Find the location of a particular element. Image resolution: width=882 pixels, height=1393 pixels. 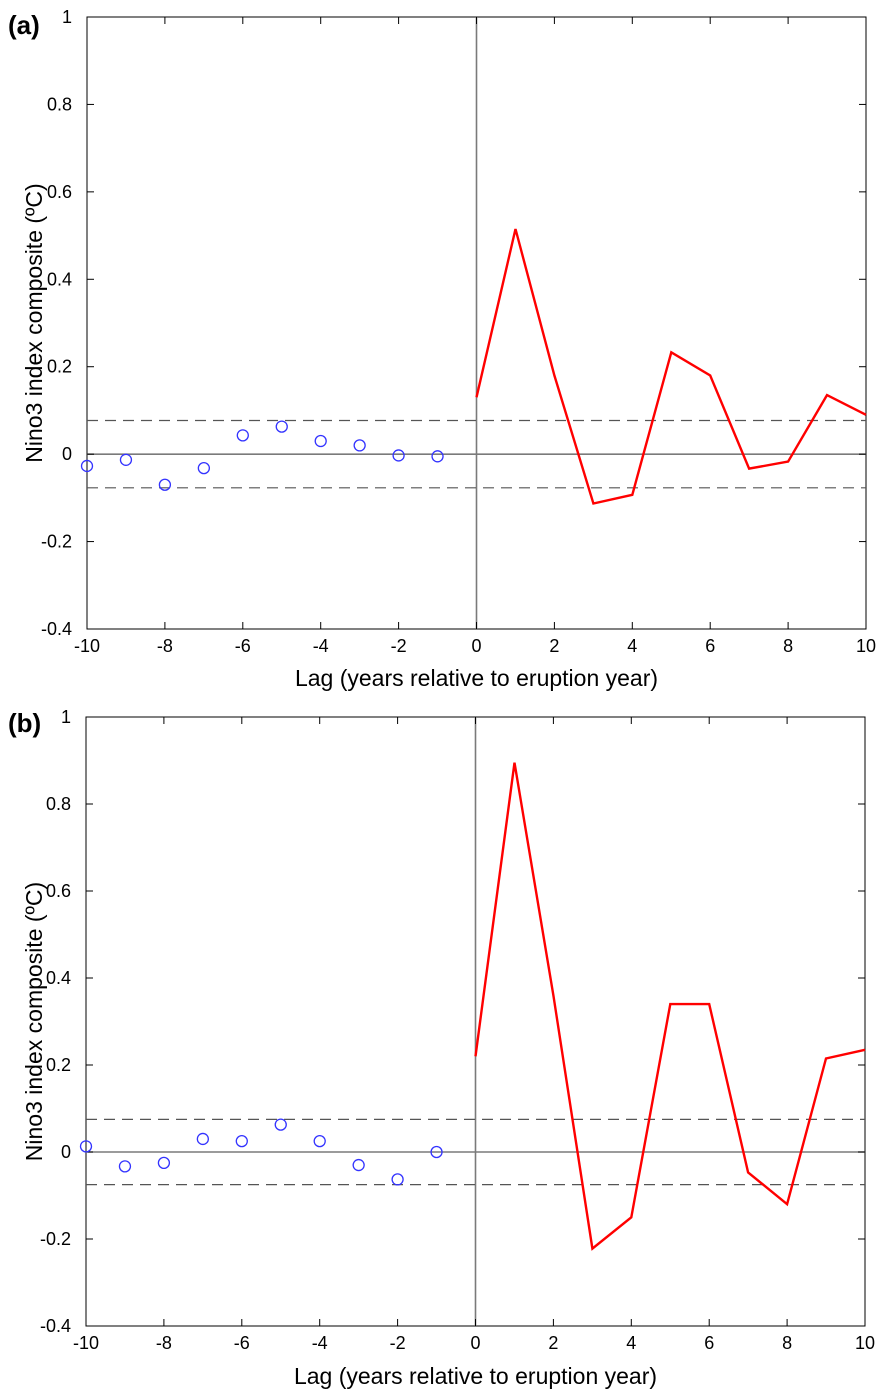

panel-label: (b) is located at coordinates (24, 723).